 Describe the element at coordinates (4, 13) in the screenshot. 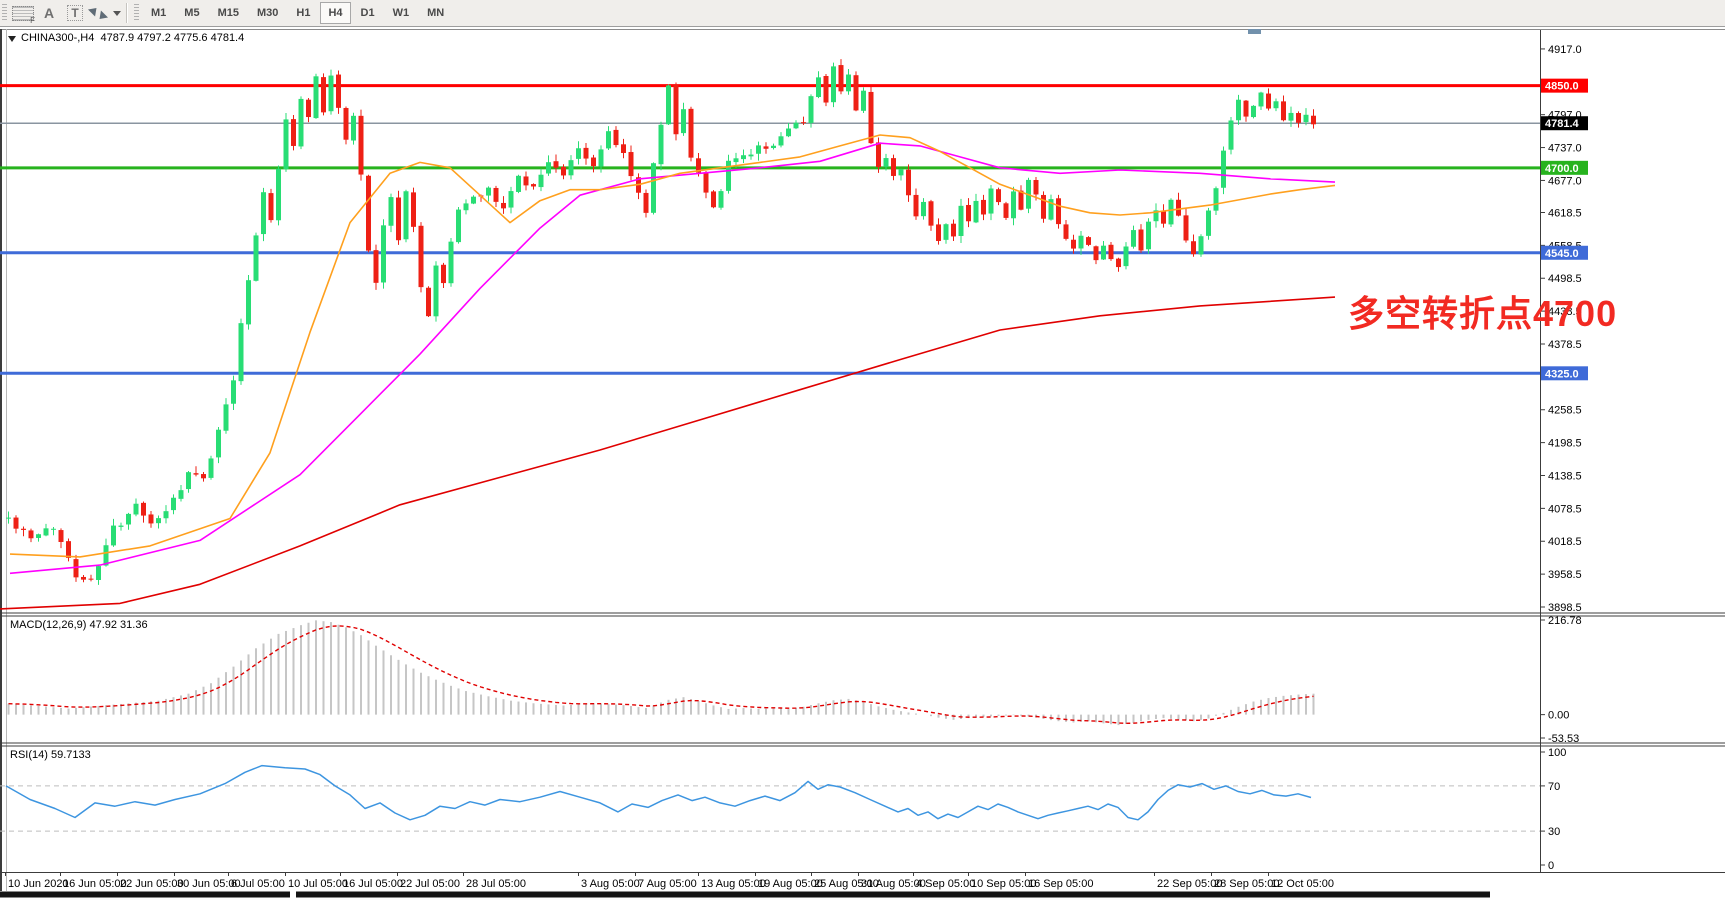

I see `toolbar-grip` at that location.